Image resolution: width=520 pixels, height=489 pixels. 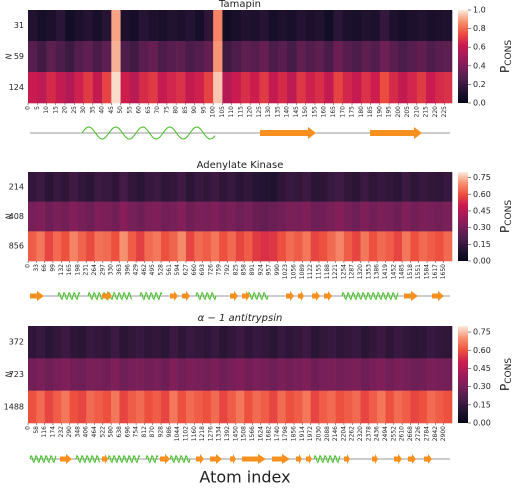 I want to click on x-tick-label: 95, so click(x=203, y=110).